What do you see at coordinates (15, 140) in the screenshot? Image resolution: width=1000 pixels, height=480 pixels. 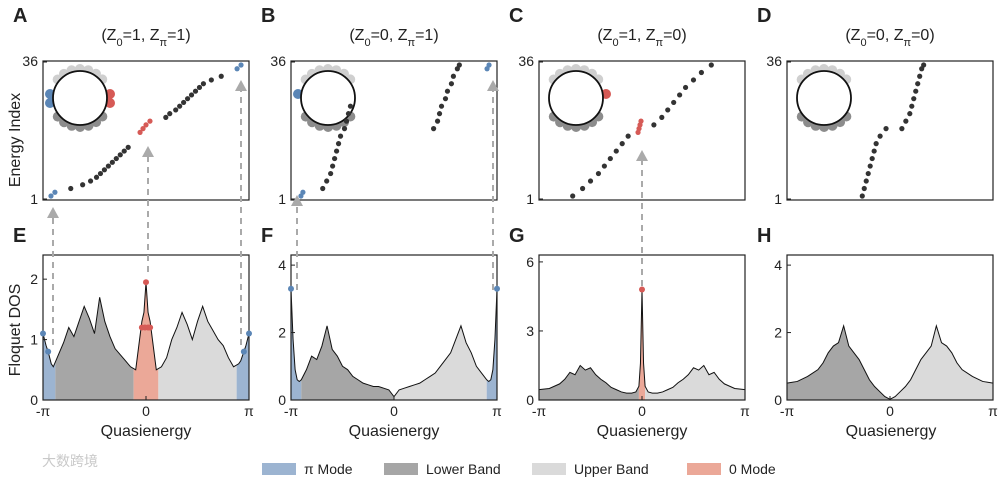 I see `y-label-energy-index: Energy Index` at bounding box center [15, 140].